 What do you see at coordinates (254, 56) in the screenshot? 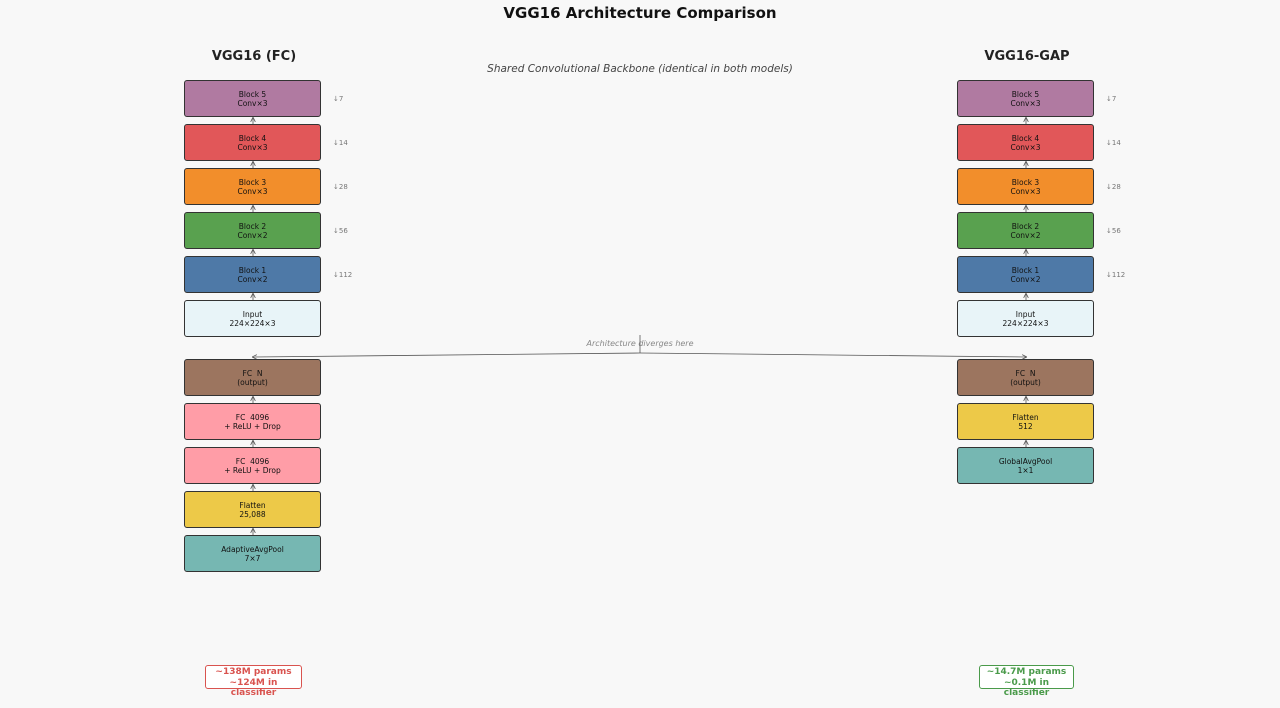
I see `left-column-title: VGG16 (FC)` at bounding box center [254, 56].